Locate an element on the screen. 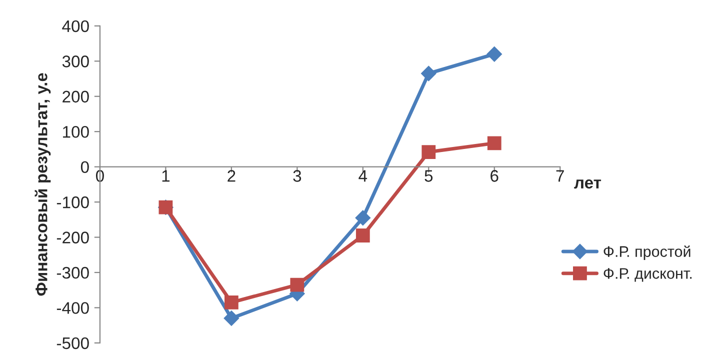 This screenshot has height=355, width=709. y-tick-label: -300 is located at coordinates (72, 272).